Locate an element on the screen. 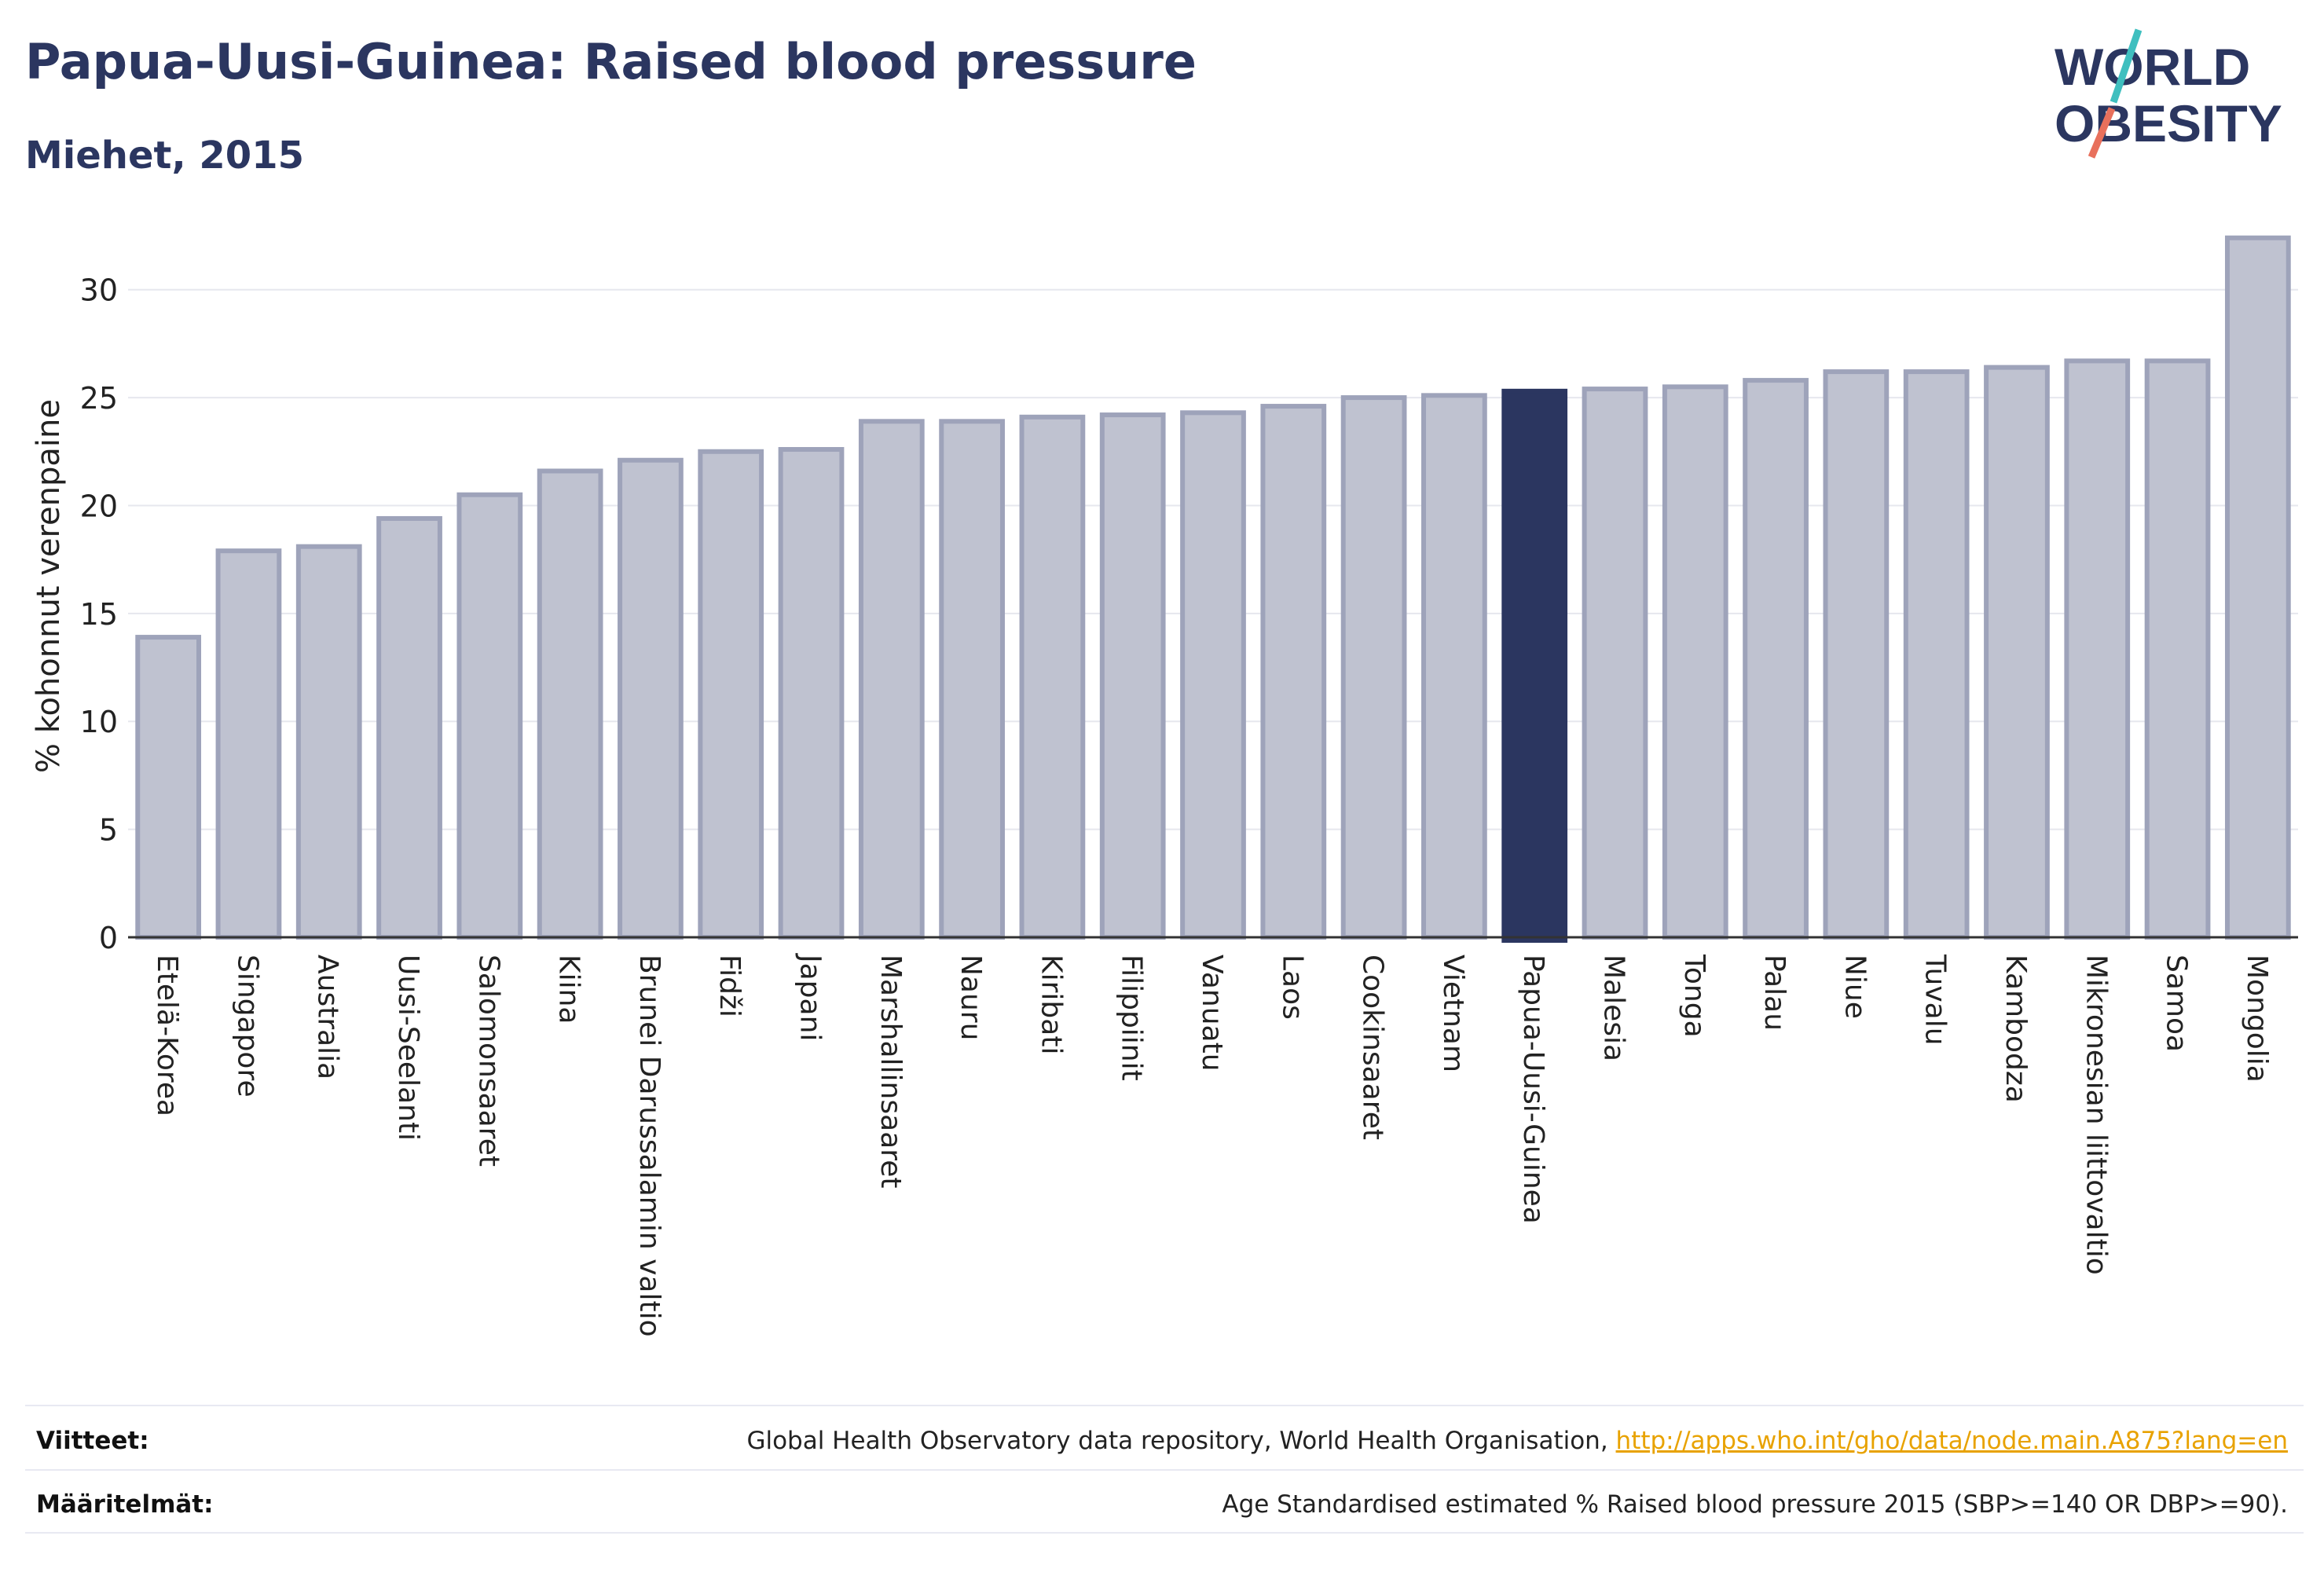 Image resolution: width=2324 pixels, height=1576 pixels. x-tick-label: Vietnam is located at coordinates (1453, 1013).